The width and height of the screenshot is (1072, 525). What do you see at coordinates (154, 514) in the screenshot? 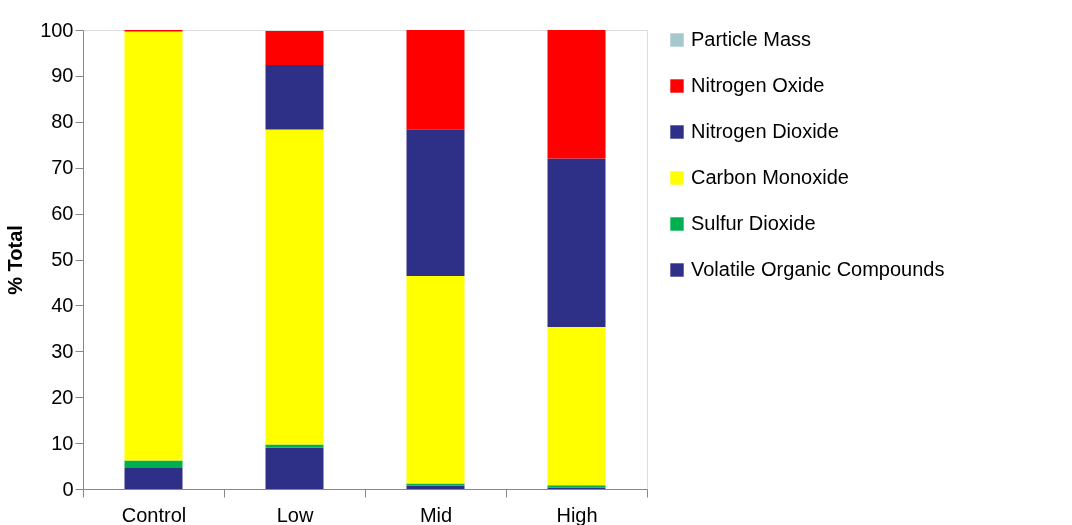
I see `x-tick-label: Control` at bounding box center [154, 514].